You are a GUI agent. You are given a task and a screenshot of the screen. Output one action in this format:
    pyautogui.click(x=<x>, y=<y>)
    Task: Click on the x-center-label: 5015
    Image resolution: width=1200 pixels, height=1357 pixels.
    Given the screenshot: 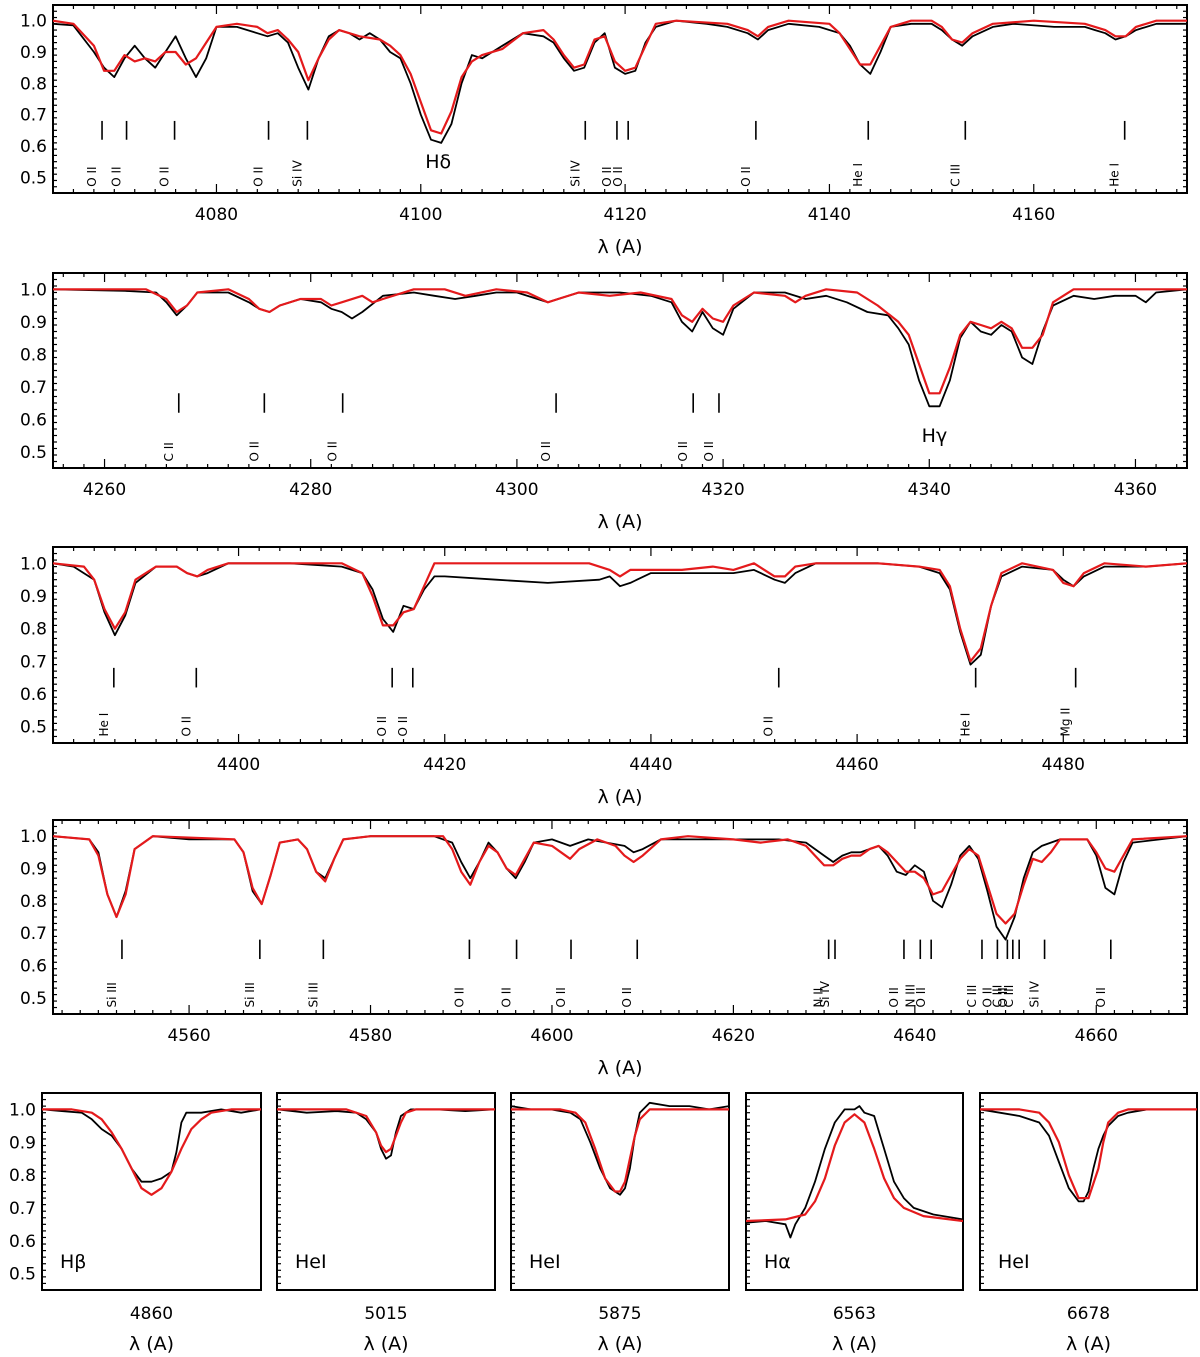 What is the action you would take?
    pyautogui.click(x=385, y=1314)
    